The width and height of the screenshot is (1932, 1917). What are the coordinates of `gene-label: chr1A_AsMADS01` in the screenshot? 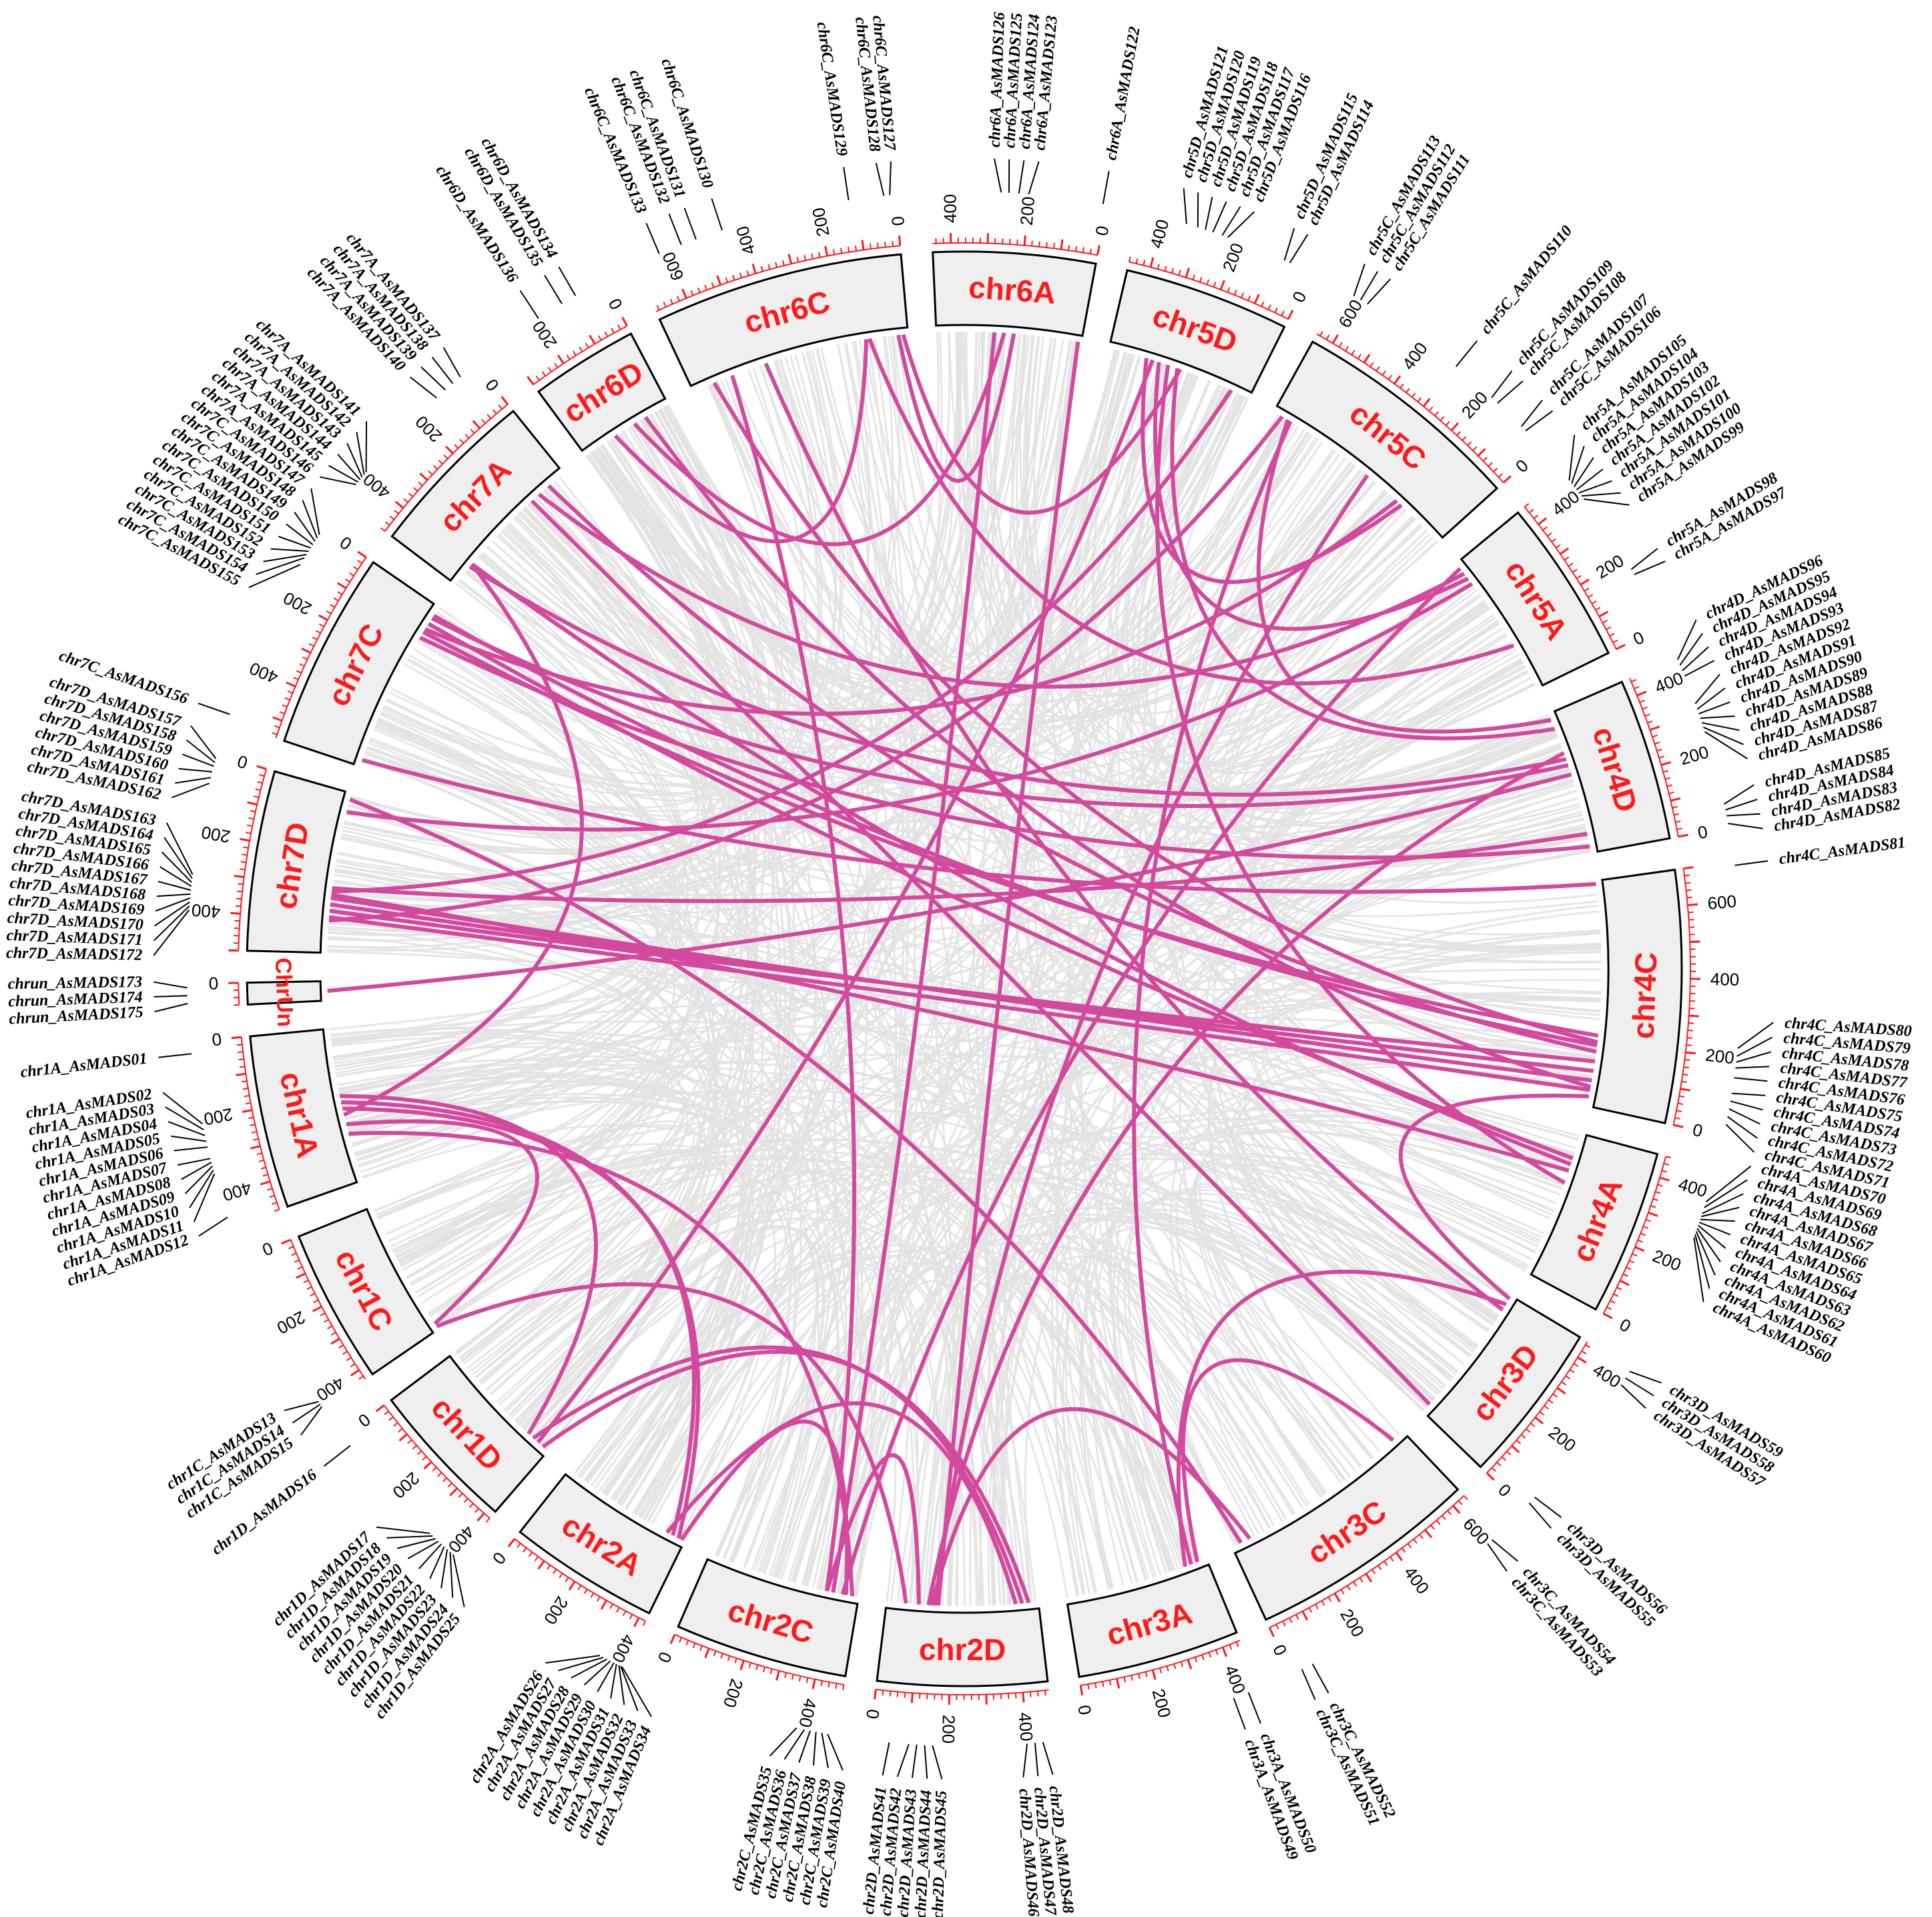 It's located at (83, 1066).